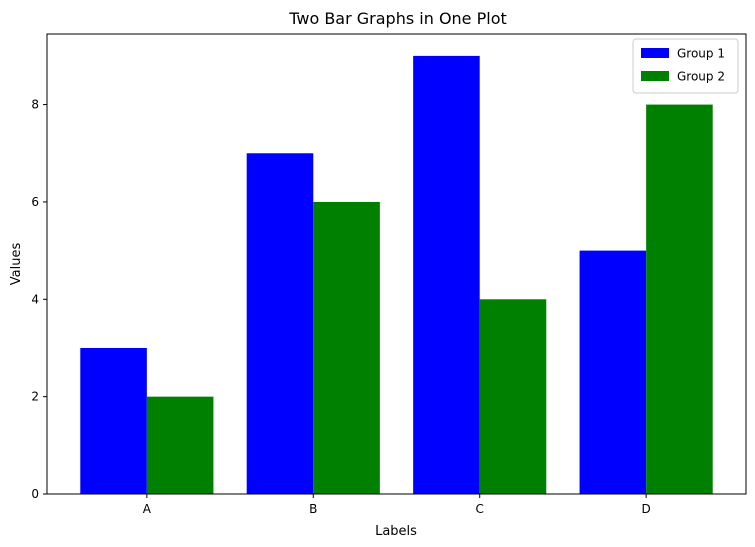  I want to click on legend-label: Group 2, so click(701, 77).